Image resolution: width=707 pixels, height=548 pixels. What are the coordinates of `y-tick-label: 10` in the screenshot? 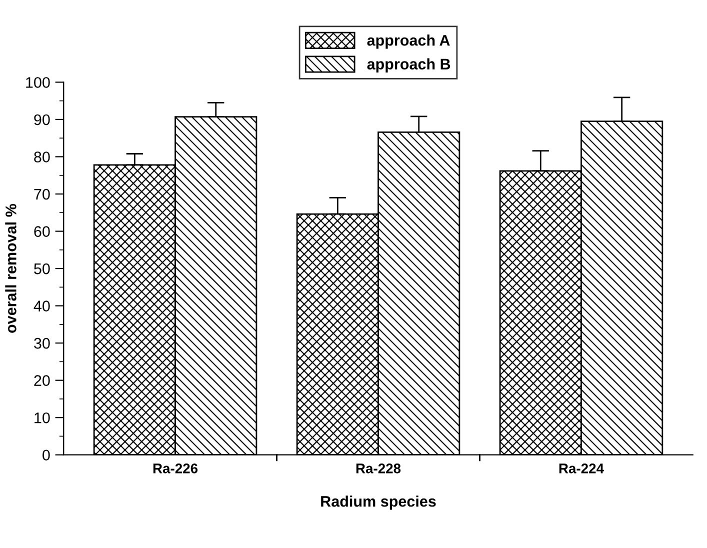 It's located at (42, 418).